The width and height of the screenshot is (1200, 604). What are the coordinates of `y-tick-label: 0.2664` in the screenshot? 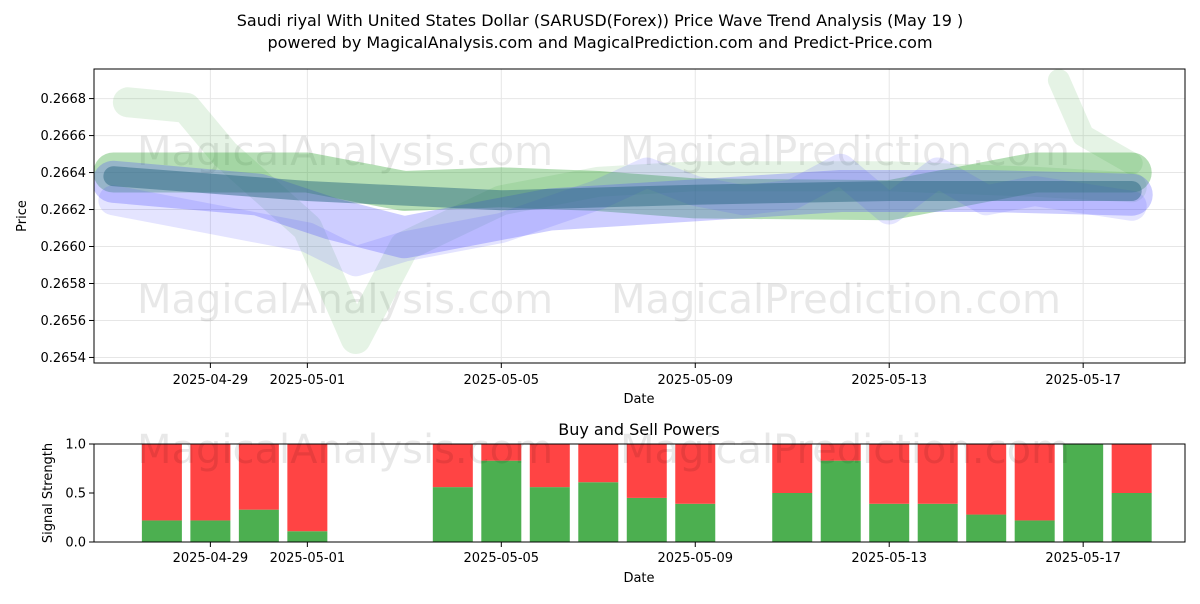 It's located at (64, 173).